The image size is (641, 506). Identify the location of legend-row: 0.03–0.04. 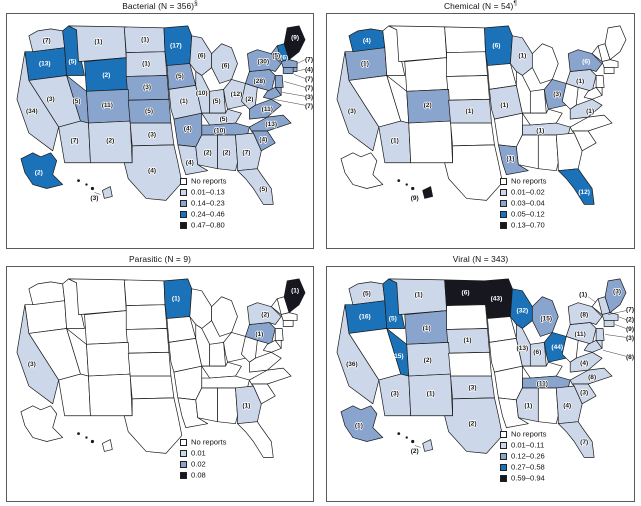
(523, 204).